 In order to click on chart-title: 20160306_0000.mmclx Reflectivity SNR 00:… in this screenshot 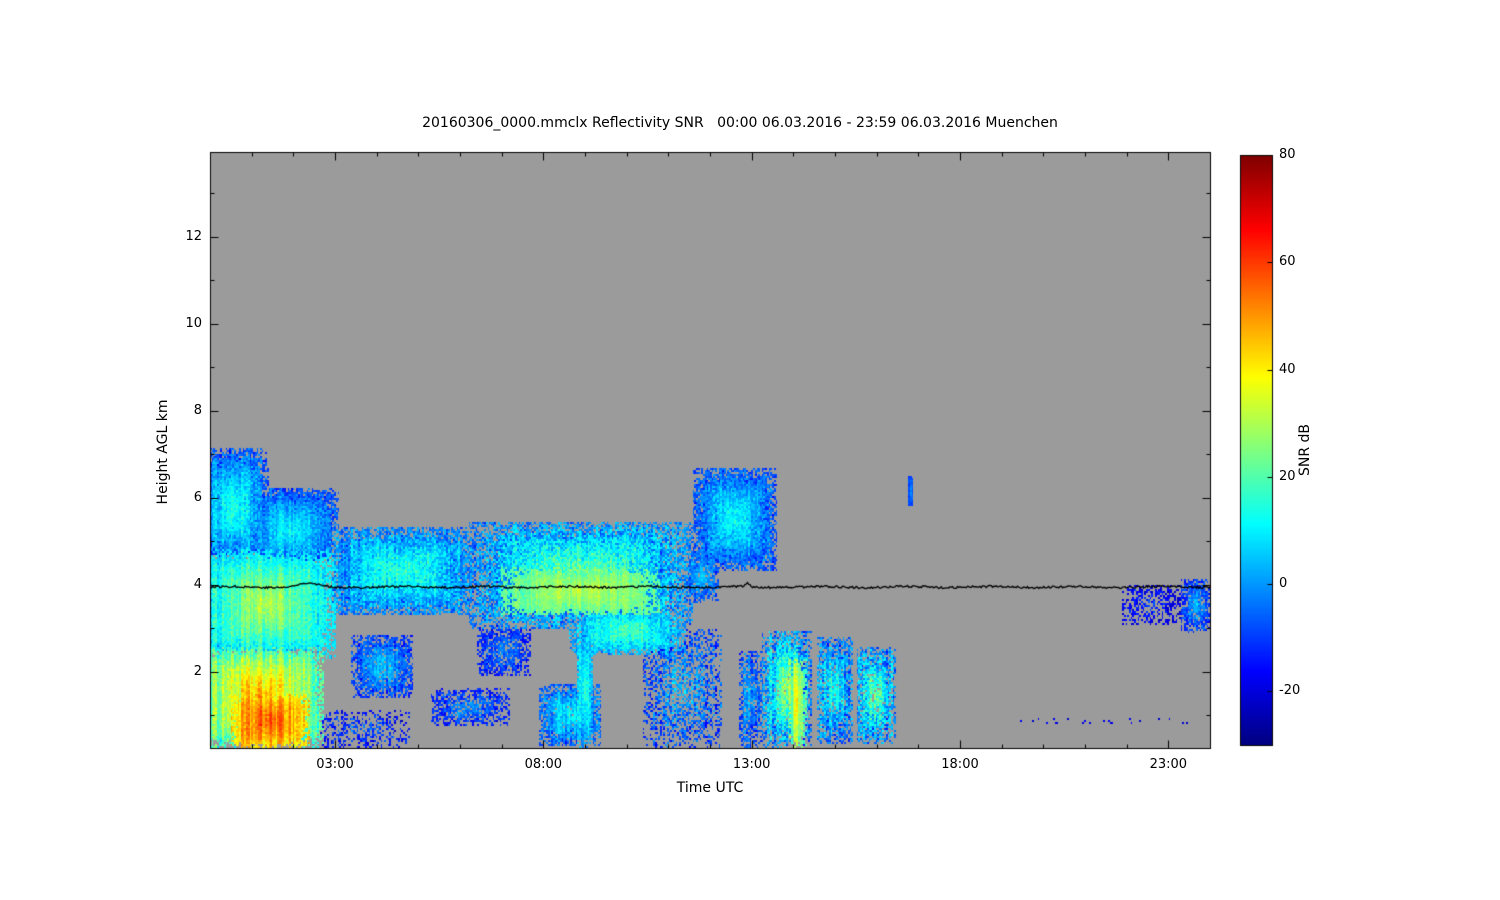, I will do `click(740, 123)`.